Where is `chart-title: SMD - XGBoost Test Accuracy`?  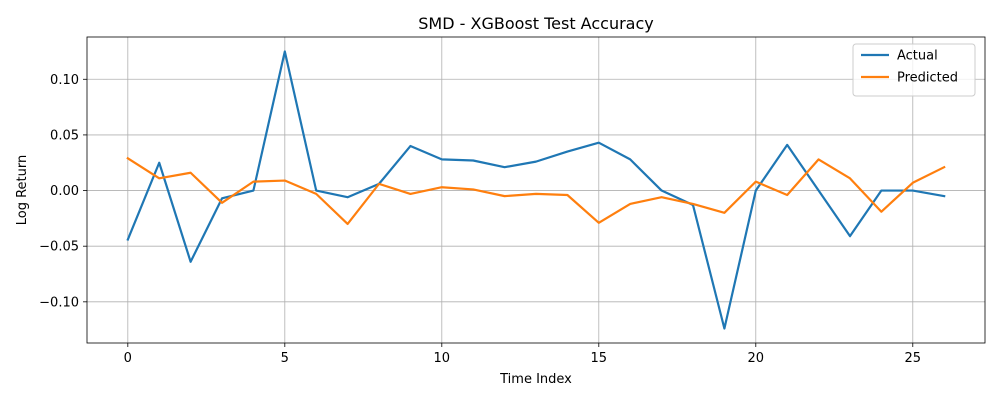
chart-title: SMD - XGBoost Test Accuracy is located at coordinates (535, 23).